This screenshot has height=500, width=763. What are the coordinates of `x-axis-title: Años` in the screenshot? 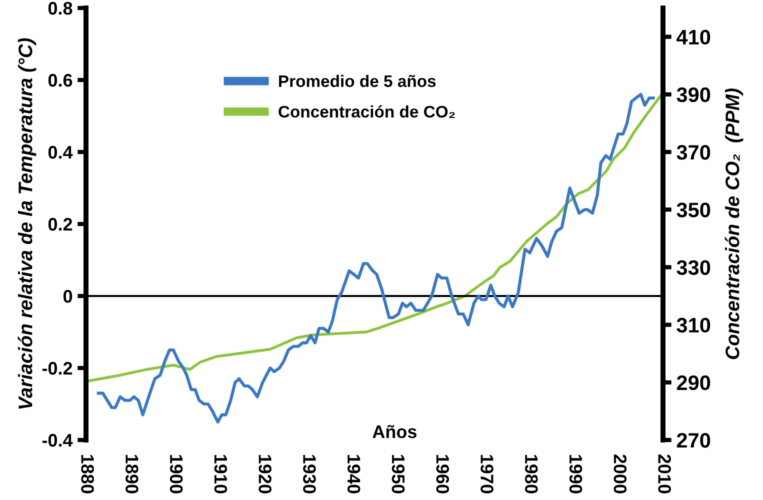 It's located at (394, 431).